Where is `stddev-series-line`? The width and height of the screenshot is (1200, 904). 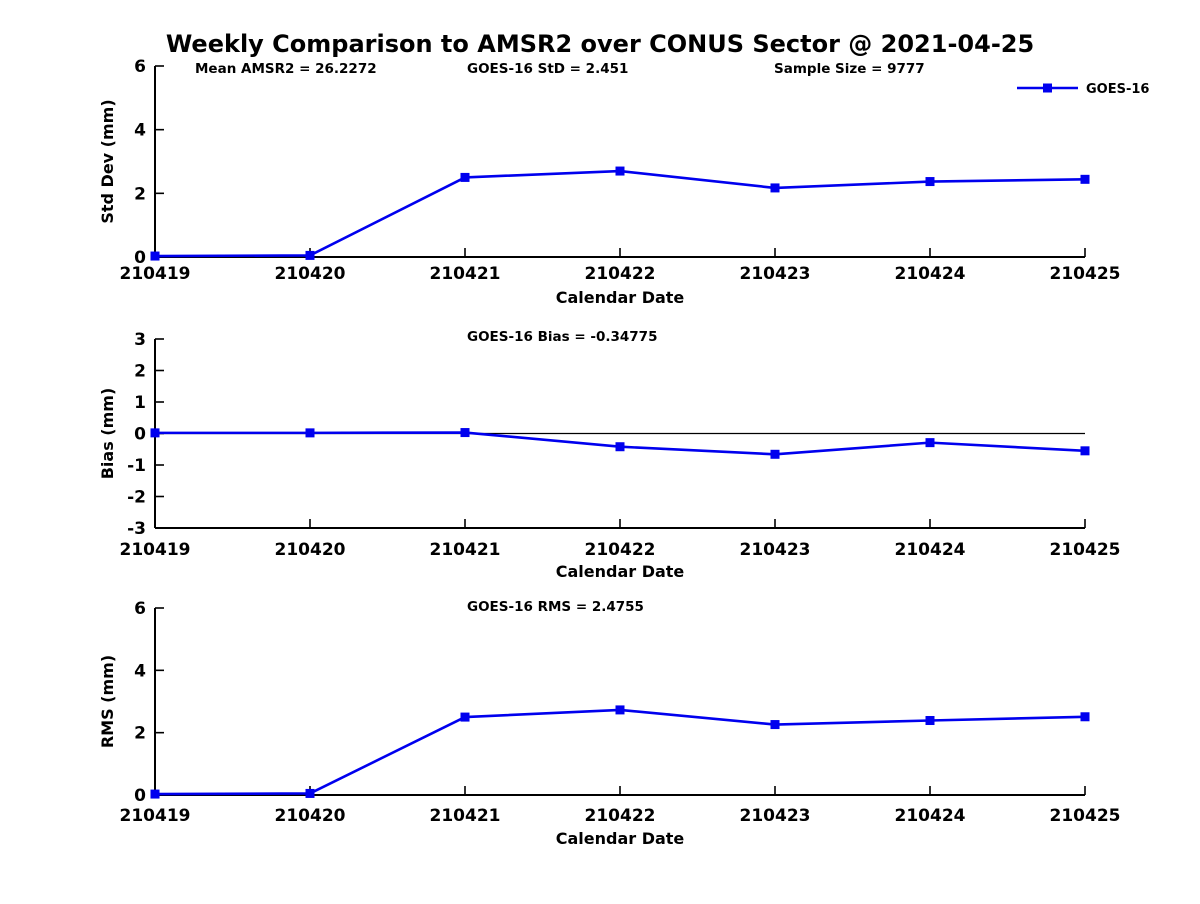 stddev-series-line is located at coordinates (620, 213).